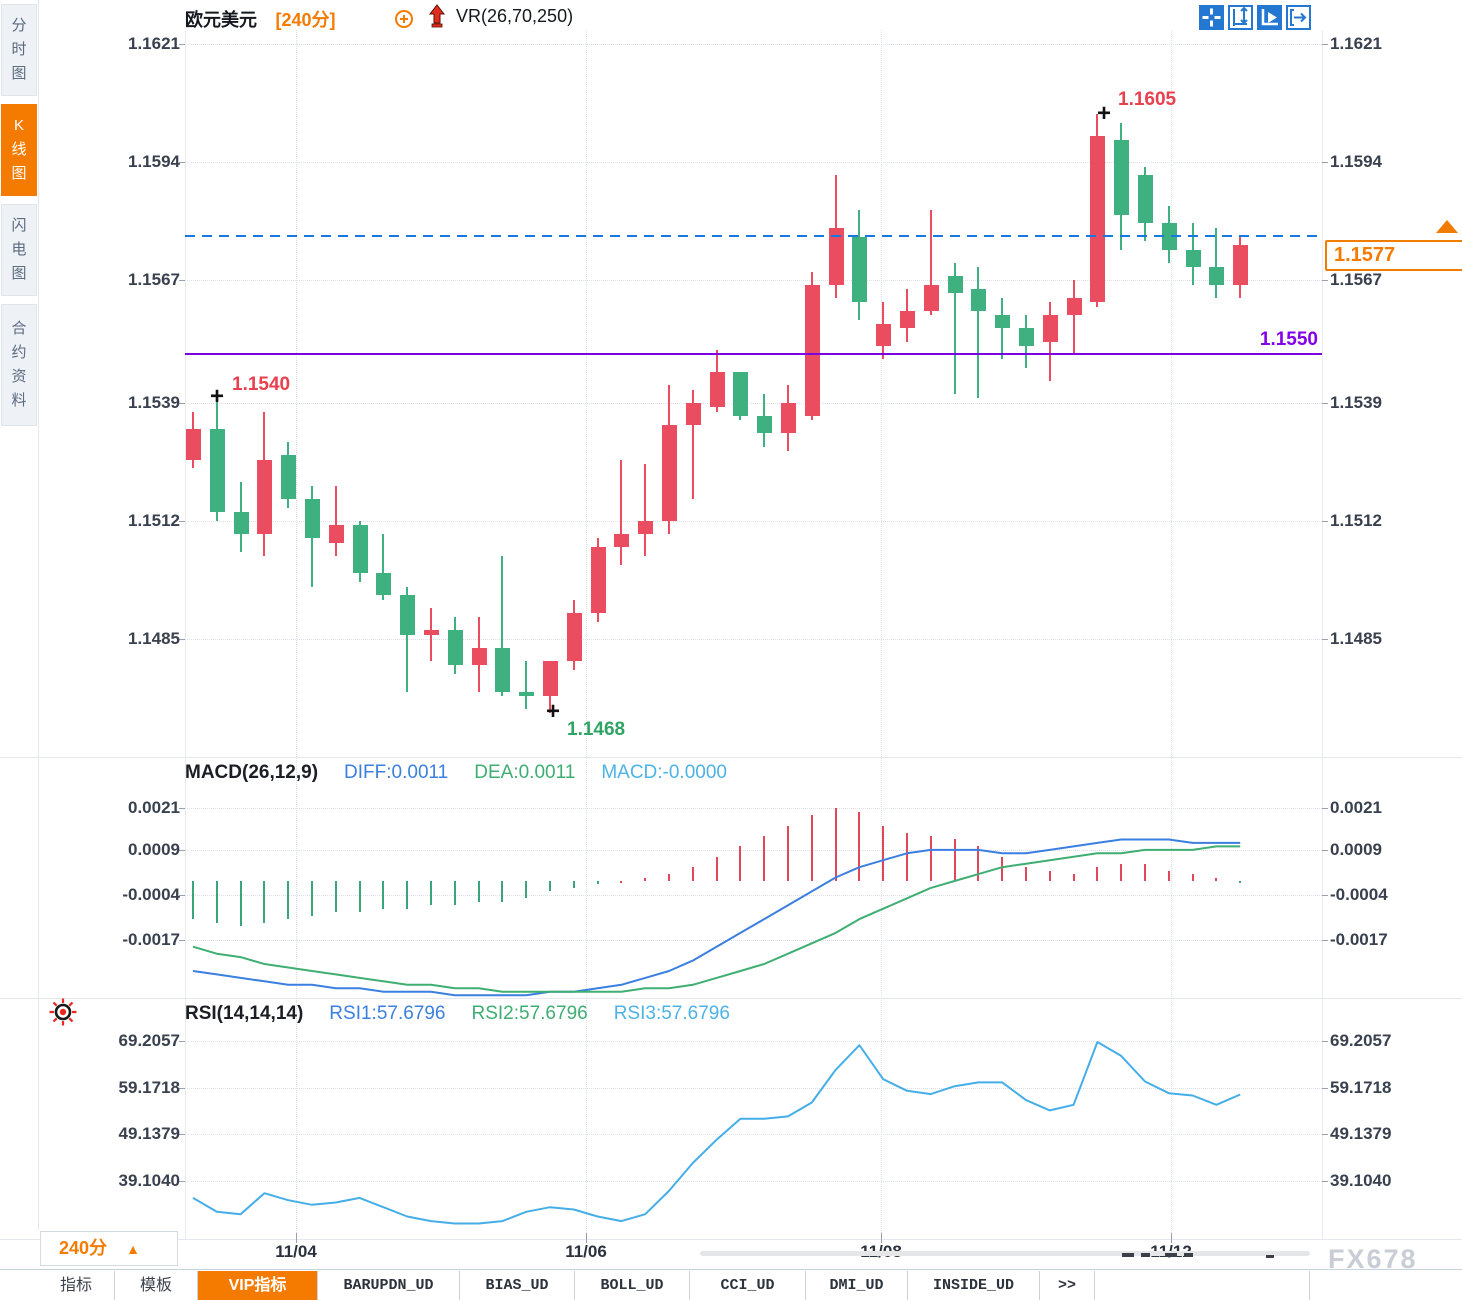  I want to click on gridline-main, so click(753, 521).